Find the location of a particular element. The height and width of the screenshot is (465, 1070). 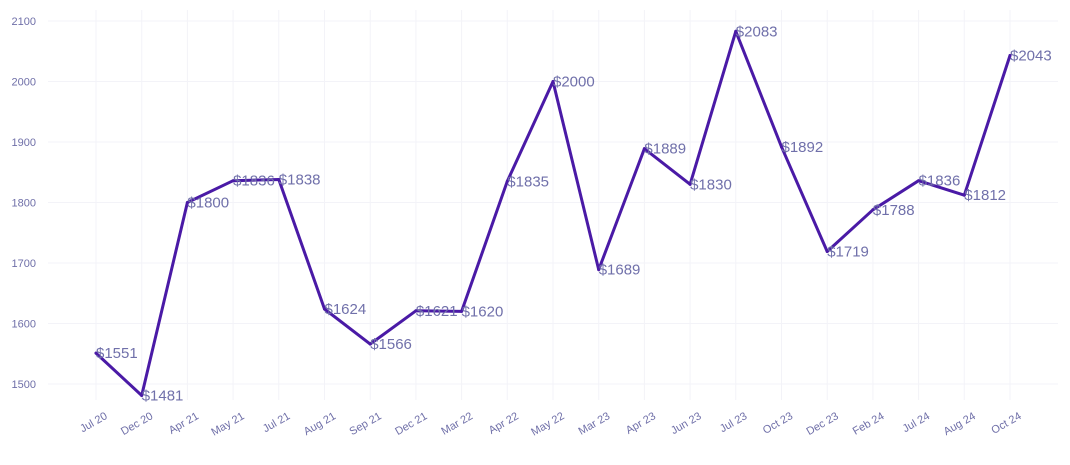

data-label: $2083 is located at coordinates (757, 31).